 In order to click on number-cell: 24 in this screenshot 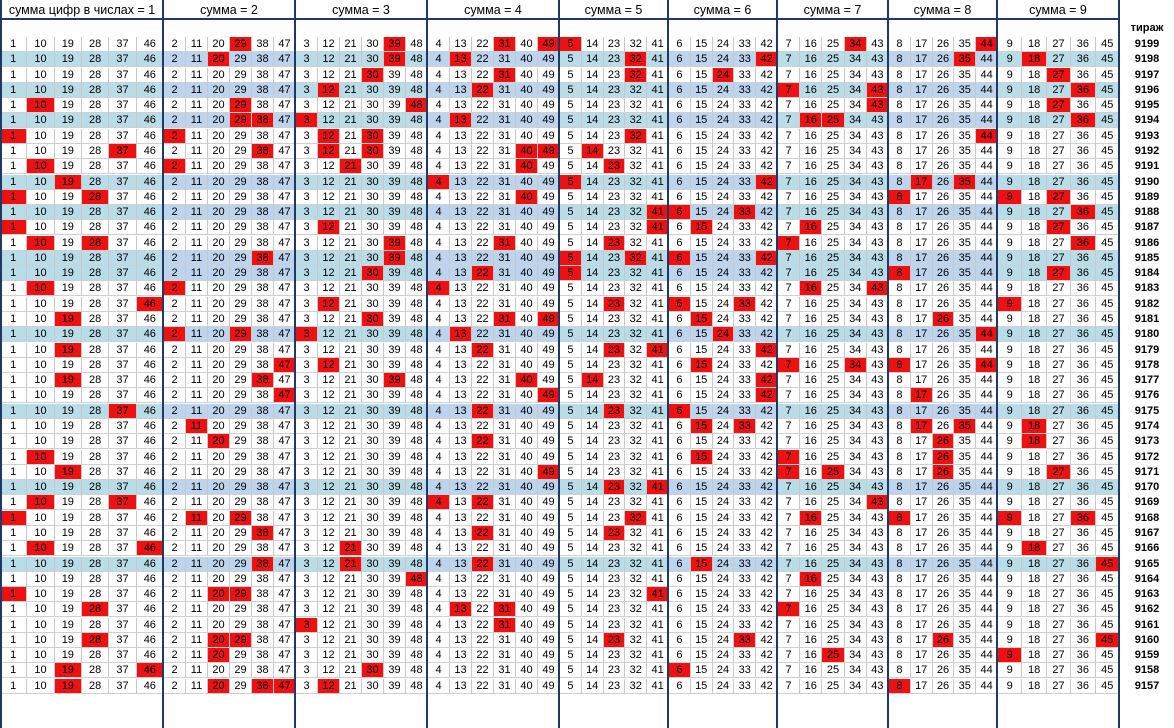, I will do `click(723, 533)`.